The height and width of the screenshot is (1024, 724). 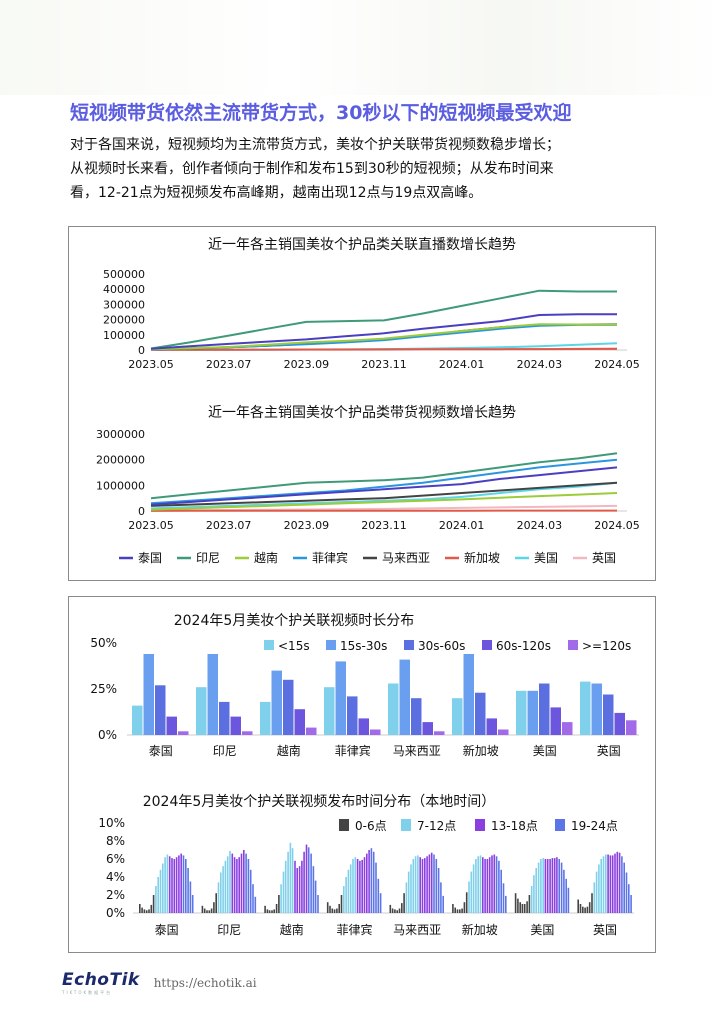 I want to click on intro-line: 从视频时长来看，创作者倾向于制作和发布15到30秒的短视频；从发布时间来, so click(x=312, y=169).